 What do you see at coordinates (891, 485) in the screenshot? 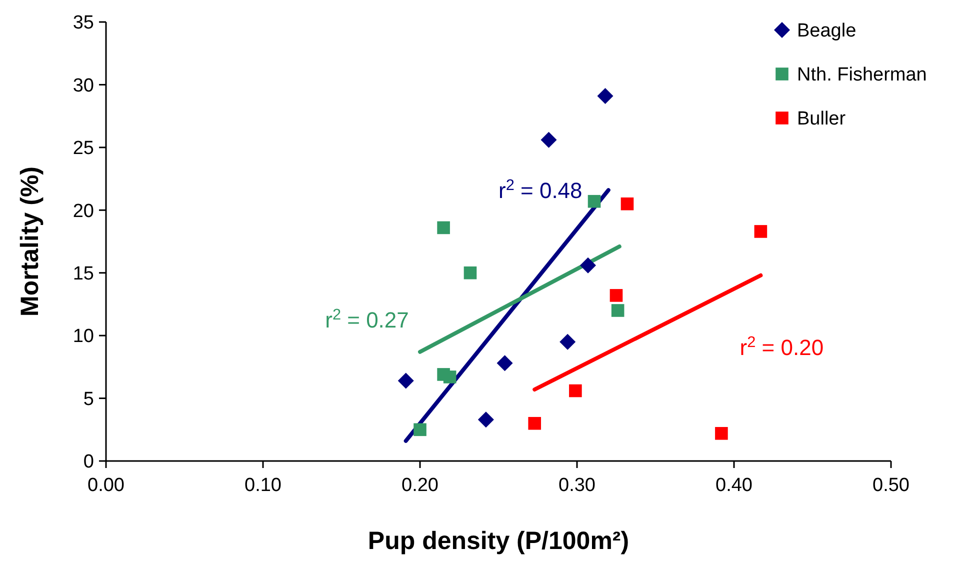
I see `x-tick-label: 0.50` at bounding box center [891, 485].